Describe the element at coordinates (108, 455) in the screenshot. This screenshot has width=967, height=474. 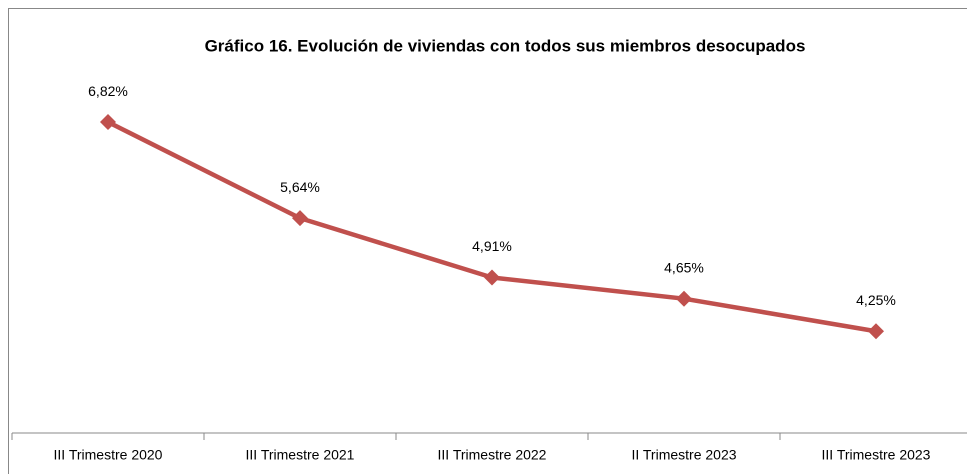
I see `x-tick-label: III Trimestre 2020` at that location.